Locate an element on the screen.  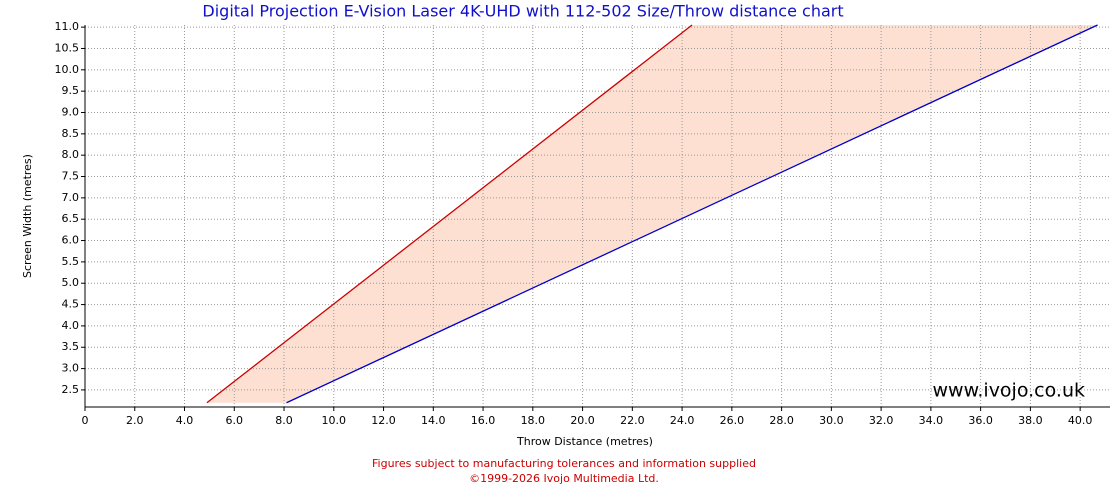
y-tick-label: 3.0 is located at coordinates (71, 368).